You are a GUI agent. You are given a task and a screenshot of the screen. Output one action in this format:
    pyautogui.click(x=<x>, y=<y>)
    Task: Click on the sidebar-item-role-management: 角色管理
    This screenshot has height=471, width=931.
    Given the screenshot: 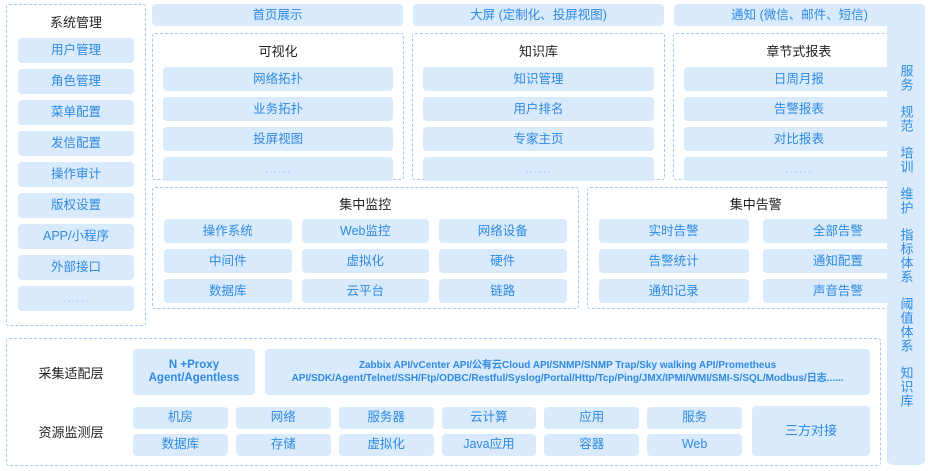 What is the action you would take?
    pyautogui.click(x=76, y=81)
    